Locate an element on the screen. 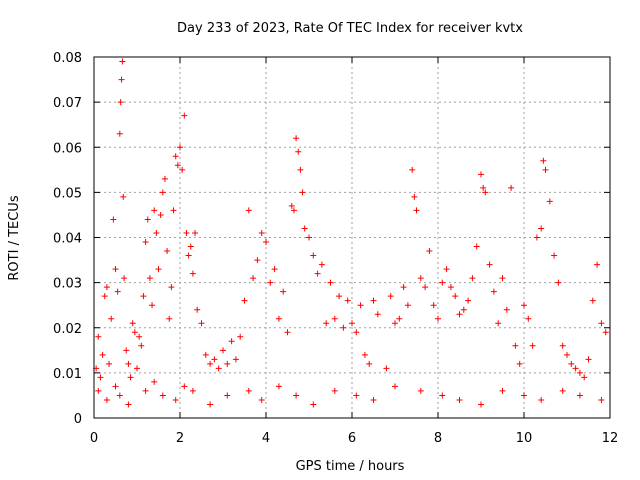  x-tick-labels: 0 2 4 6 8 10 12 is located at coordinates (354, 438).